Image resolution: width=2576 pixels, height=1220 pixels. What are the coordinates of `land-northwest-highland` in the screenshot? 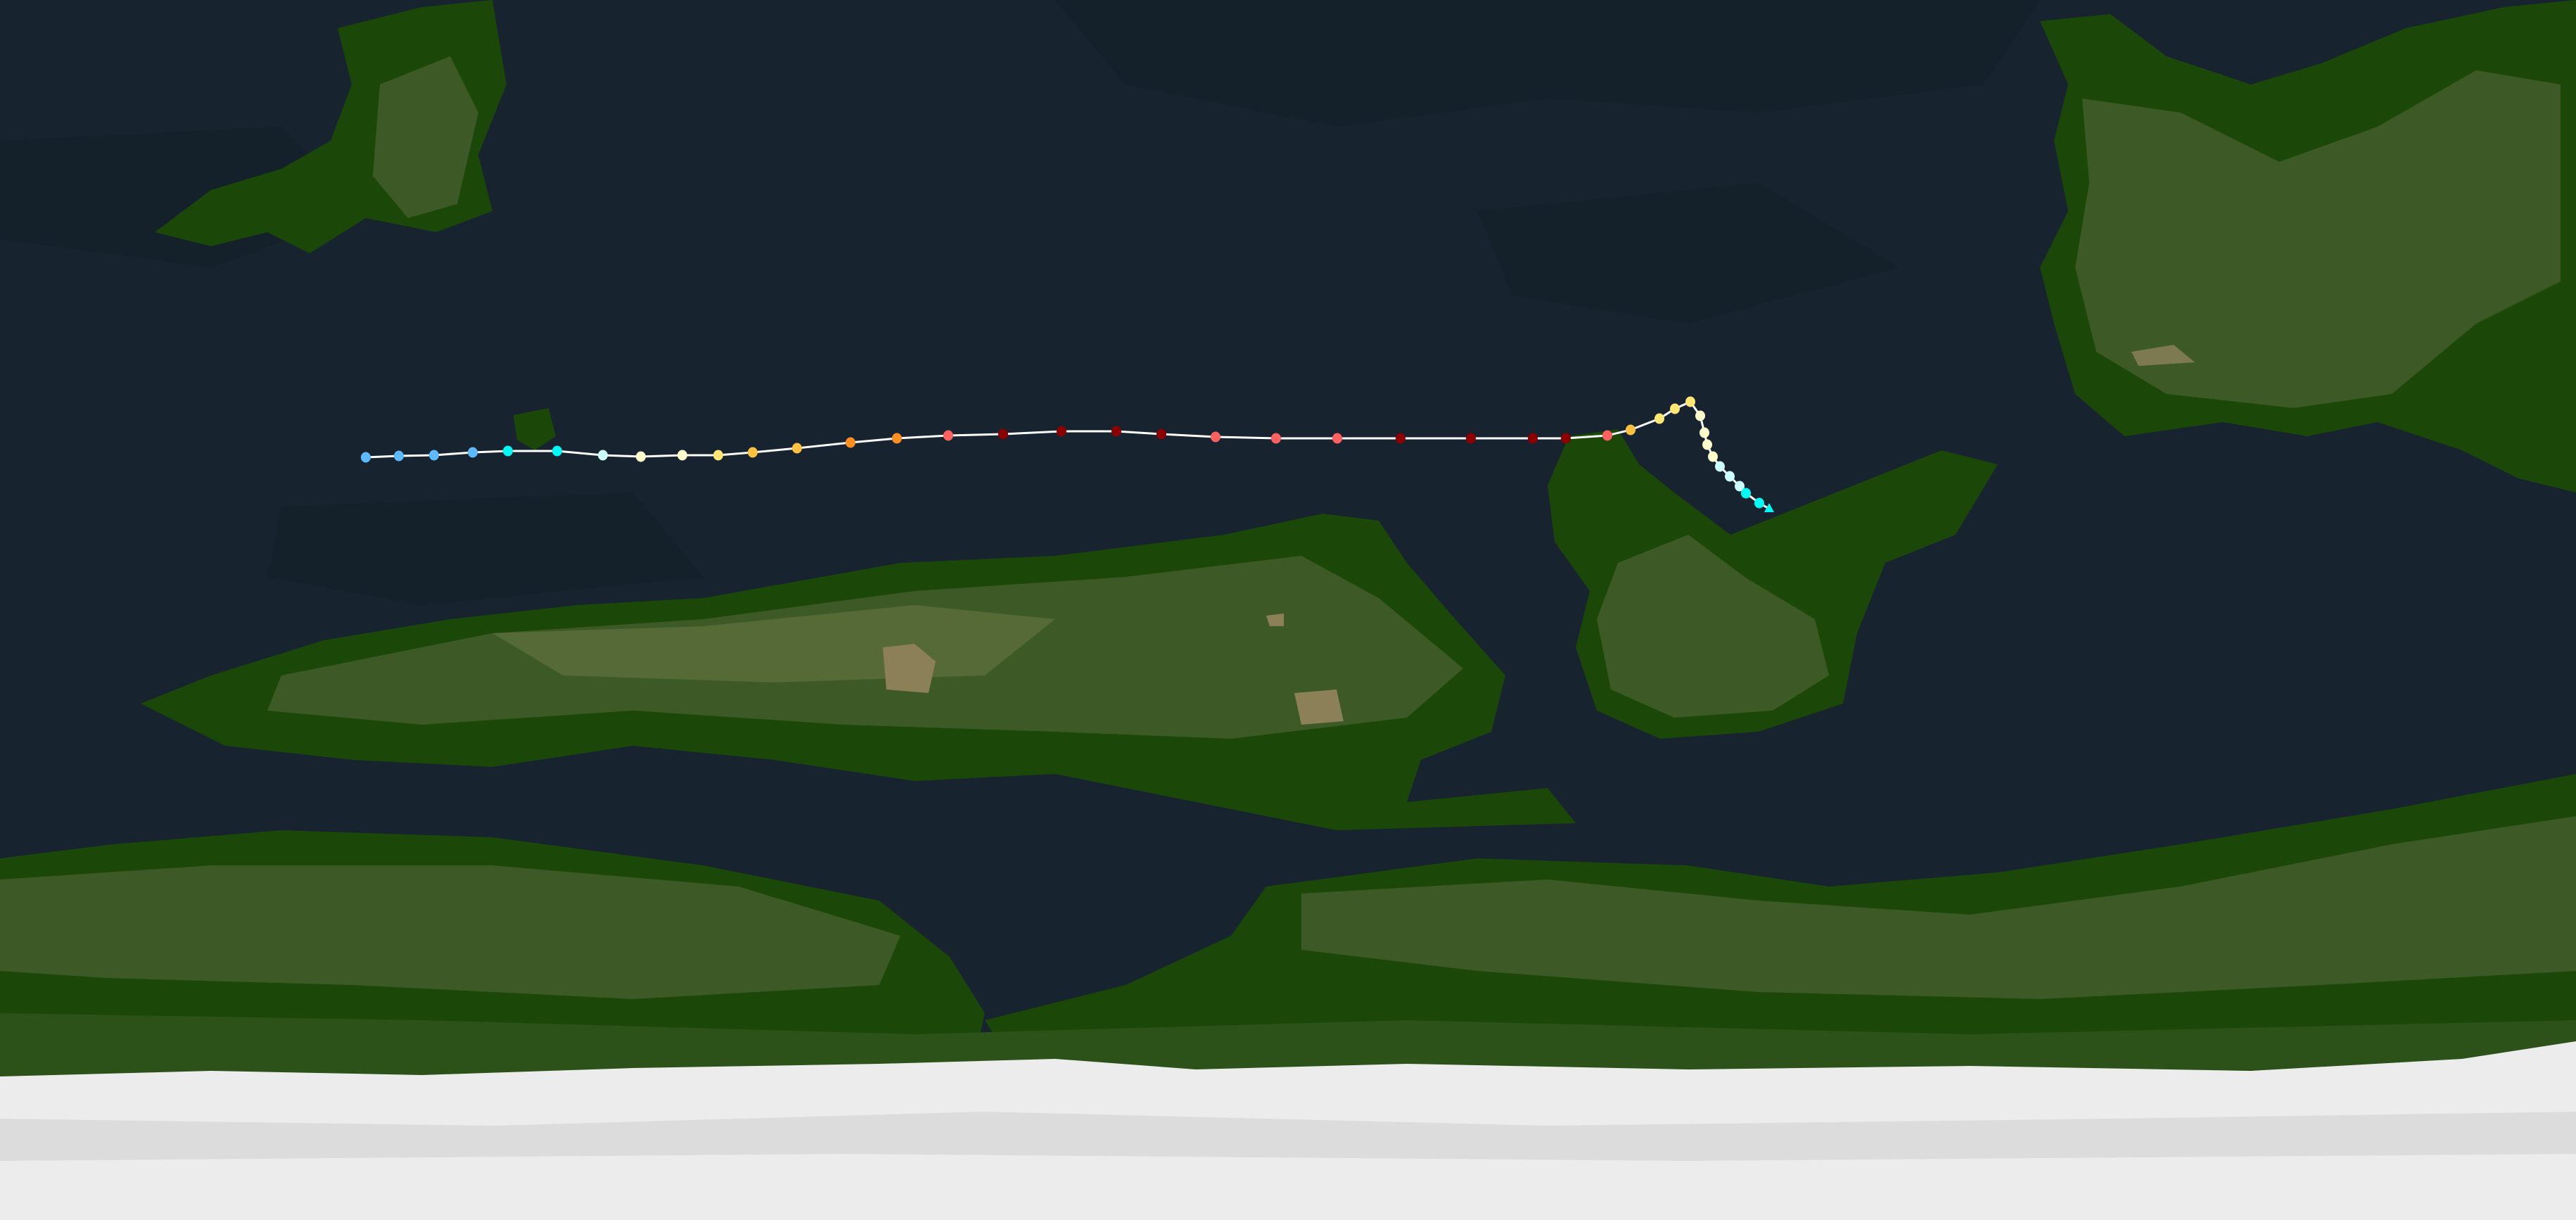 It's located at (425, 137).